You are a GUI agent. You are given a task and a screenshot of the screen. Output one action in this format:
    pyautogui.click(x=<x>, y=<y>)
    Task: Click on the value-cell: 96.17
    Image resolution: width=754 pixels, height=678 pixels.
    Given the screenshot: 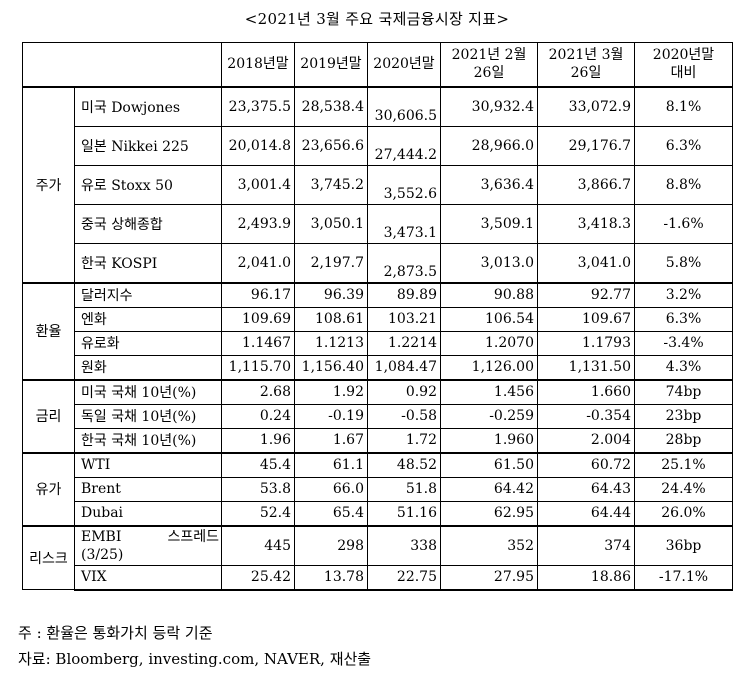 What is the action you would take?
    pyautogui.click(x=258, y=294)
    